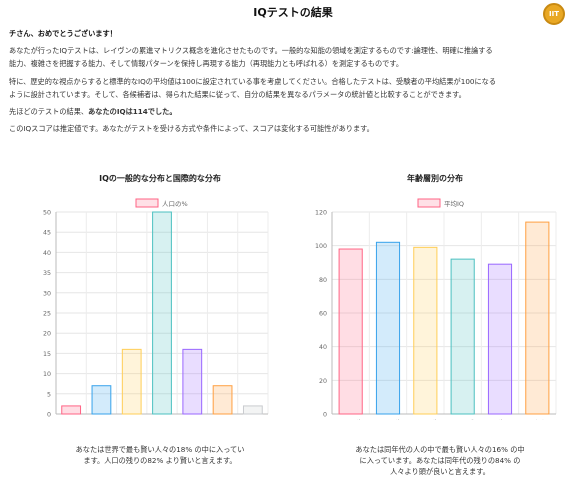  I want to click on chart2-caption-line2: に入っています。あなたは同年代の残りの84% の, so click(440, 460).